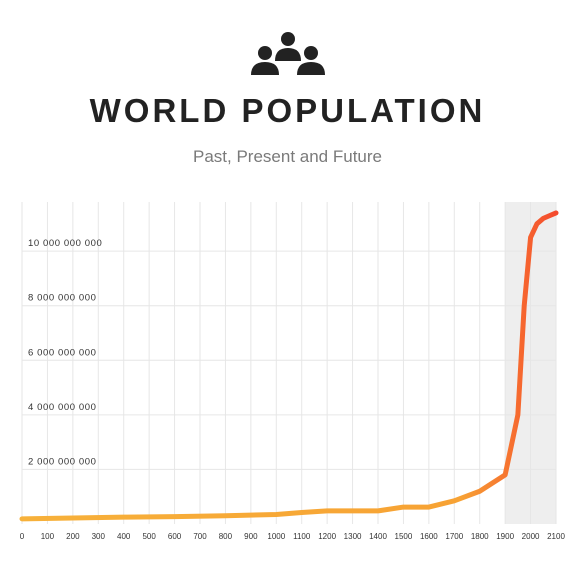 The image size is (575, 582). I want to click on x-tick-label: 1100, so click(302, 536).